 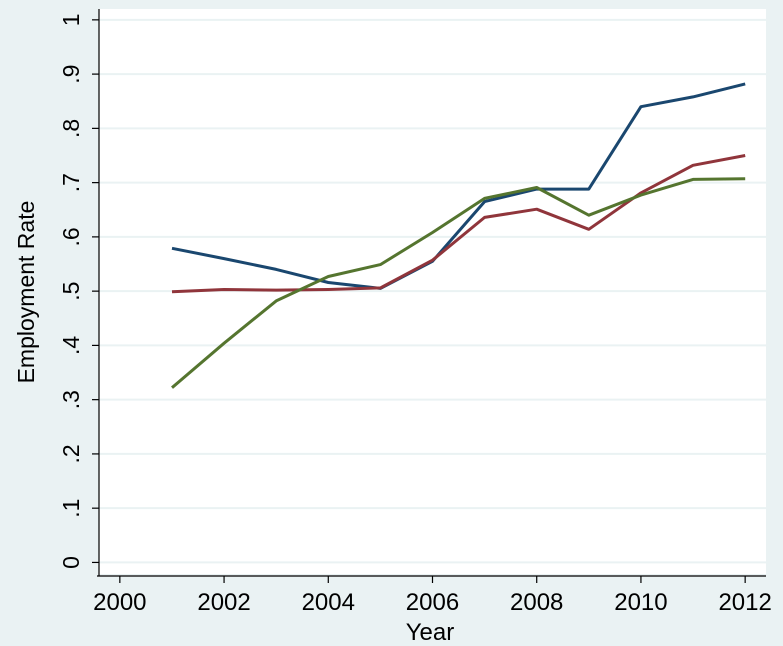 I want to click on x-tick-label: 2006, so click(x=432, y=602).